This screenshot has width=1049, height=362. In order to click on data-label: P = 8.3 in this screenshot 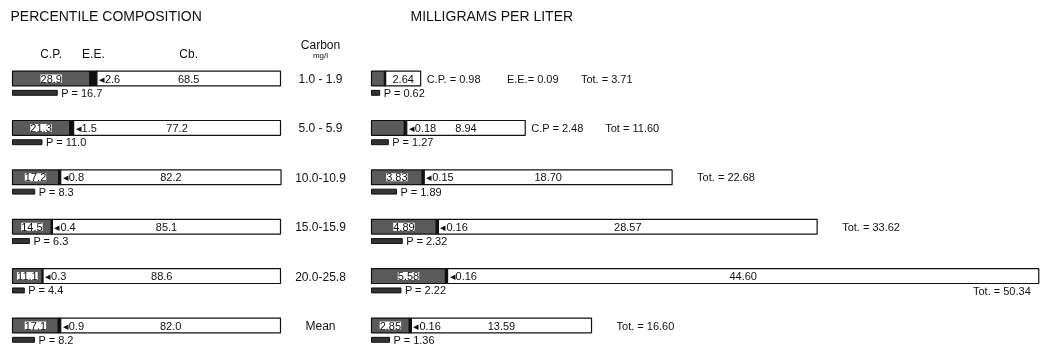, I will do `click(56, 191)`.